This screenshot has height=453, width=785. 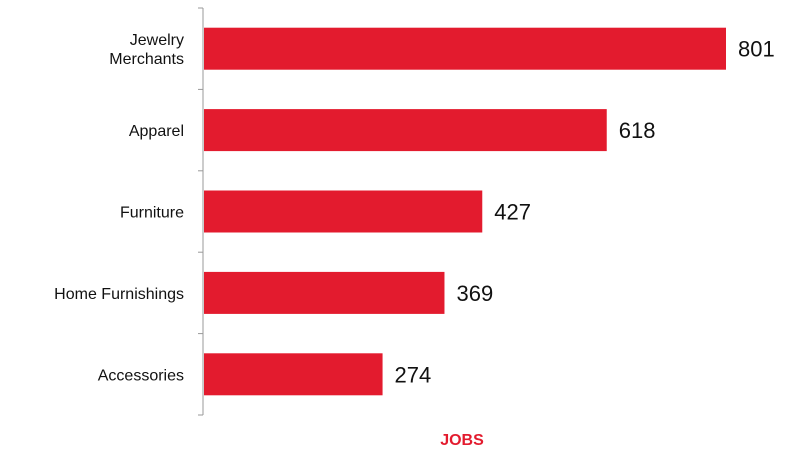 I want to click on category-label: Apparel, so click(x=156, y=131).